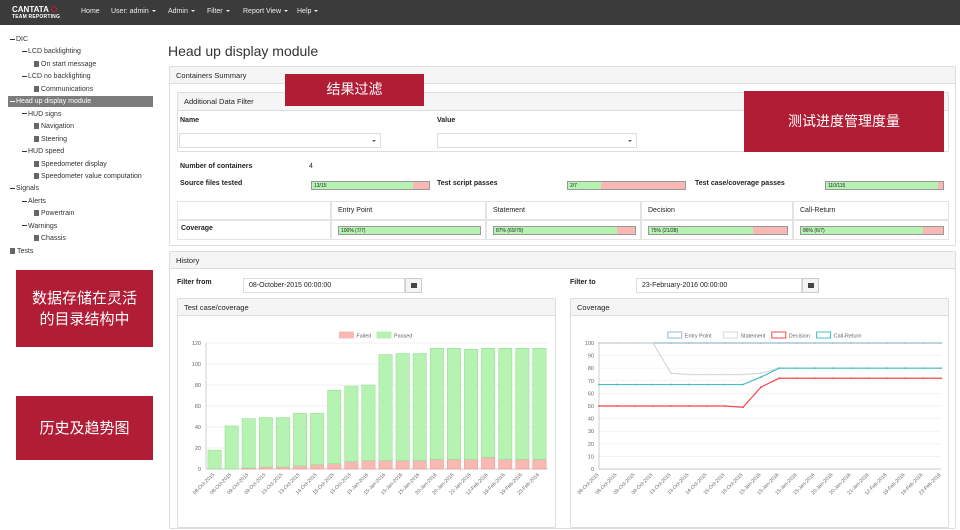  Describe the element at coordinates (698, 337) in the screenshot. I see `legend-label: Entry Point` at that location.